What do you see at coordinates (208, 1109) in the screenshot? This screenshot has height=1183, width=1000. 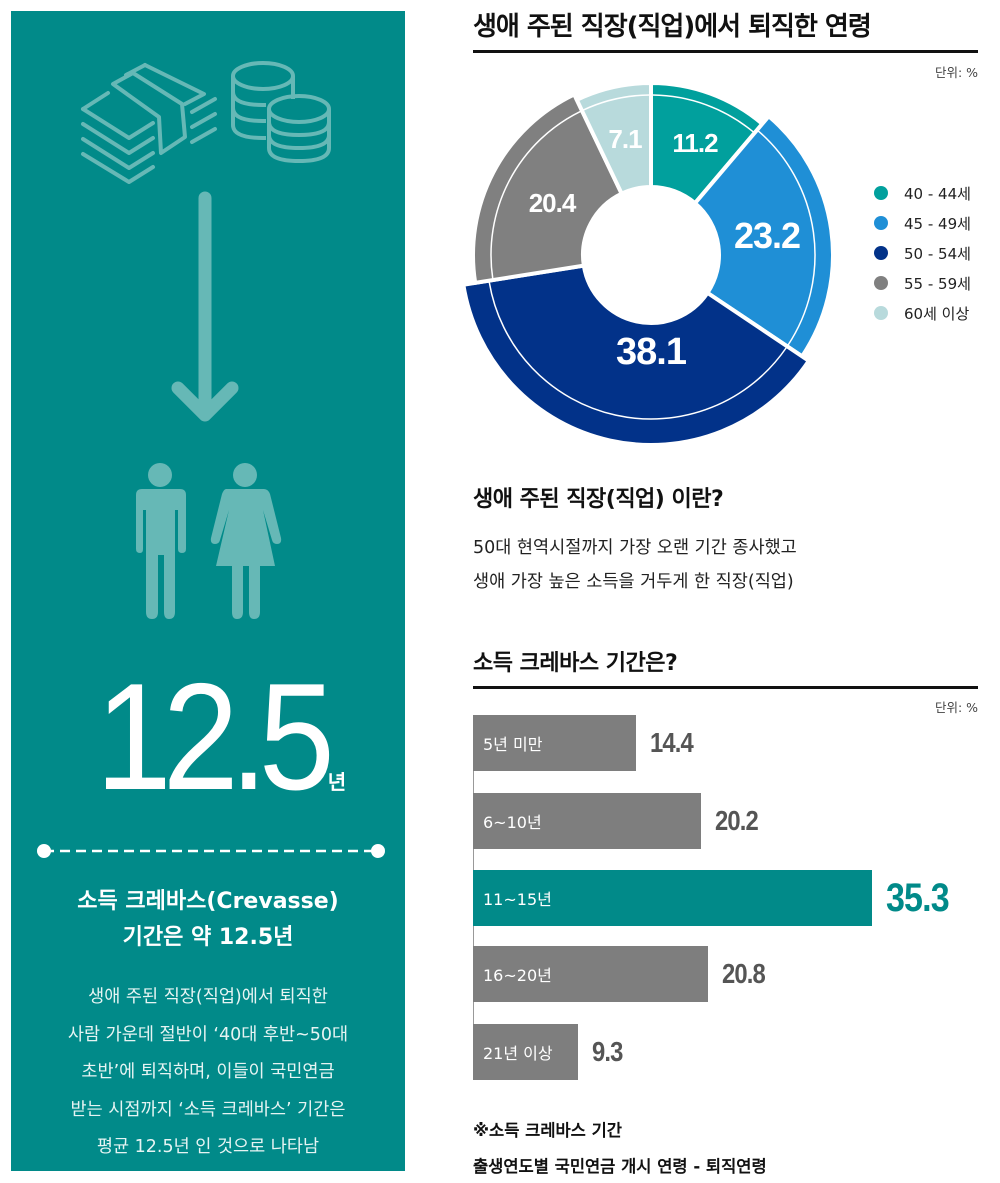 I see `panel-description-line: 받는 시점까지 ‘소득 크레바스’ 기간은` at bounding box center [208, 1109].